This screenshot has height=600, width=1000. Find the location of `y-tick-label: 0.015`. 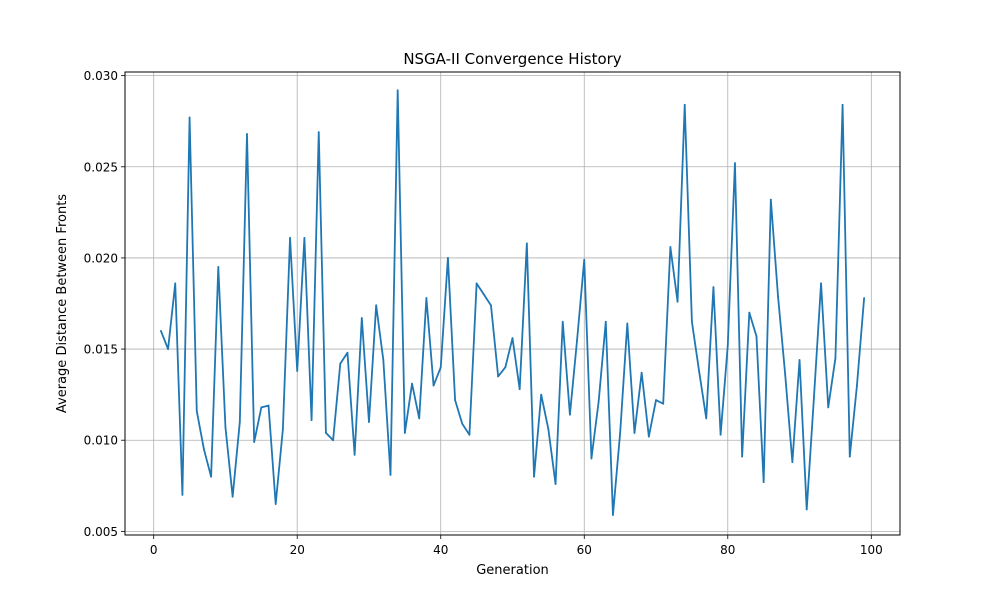

y-tick-label: 0.015 is located at coordinates (101, 350).